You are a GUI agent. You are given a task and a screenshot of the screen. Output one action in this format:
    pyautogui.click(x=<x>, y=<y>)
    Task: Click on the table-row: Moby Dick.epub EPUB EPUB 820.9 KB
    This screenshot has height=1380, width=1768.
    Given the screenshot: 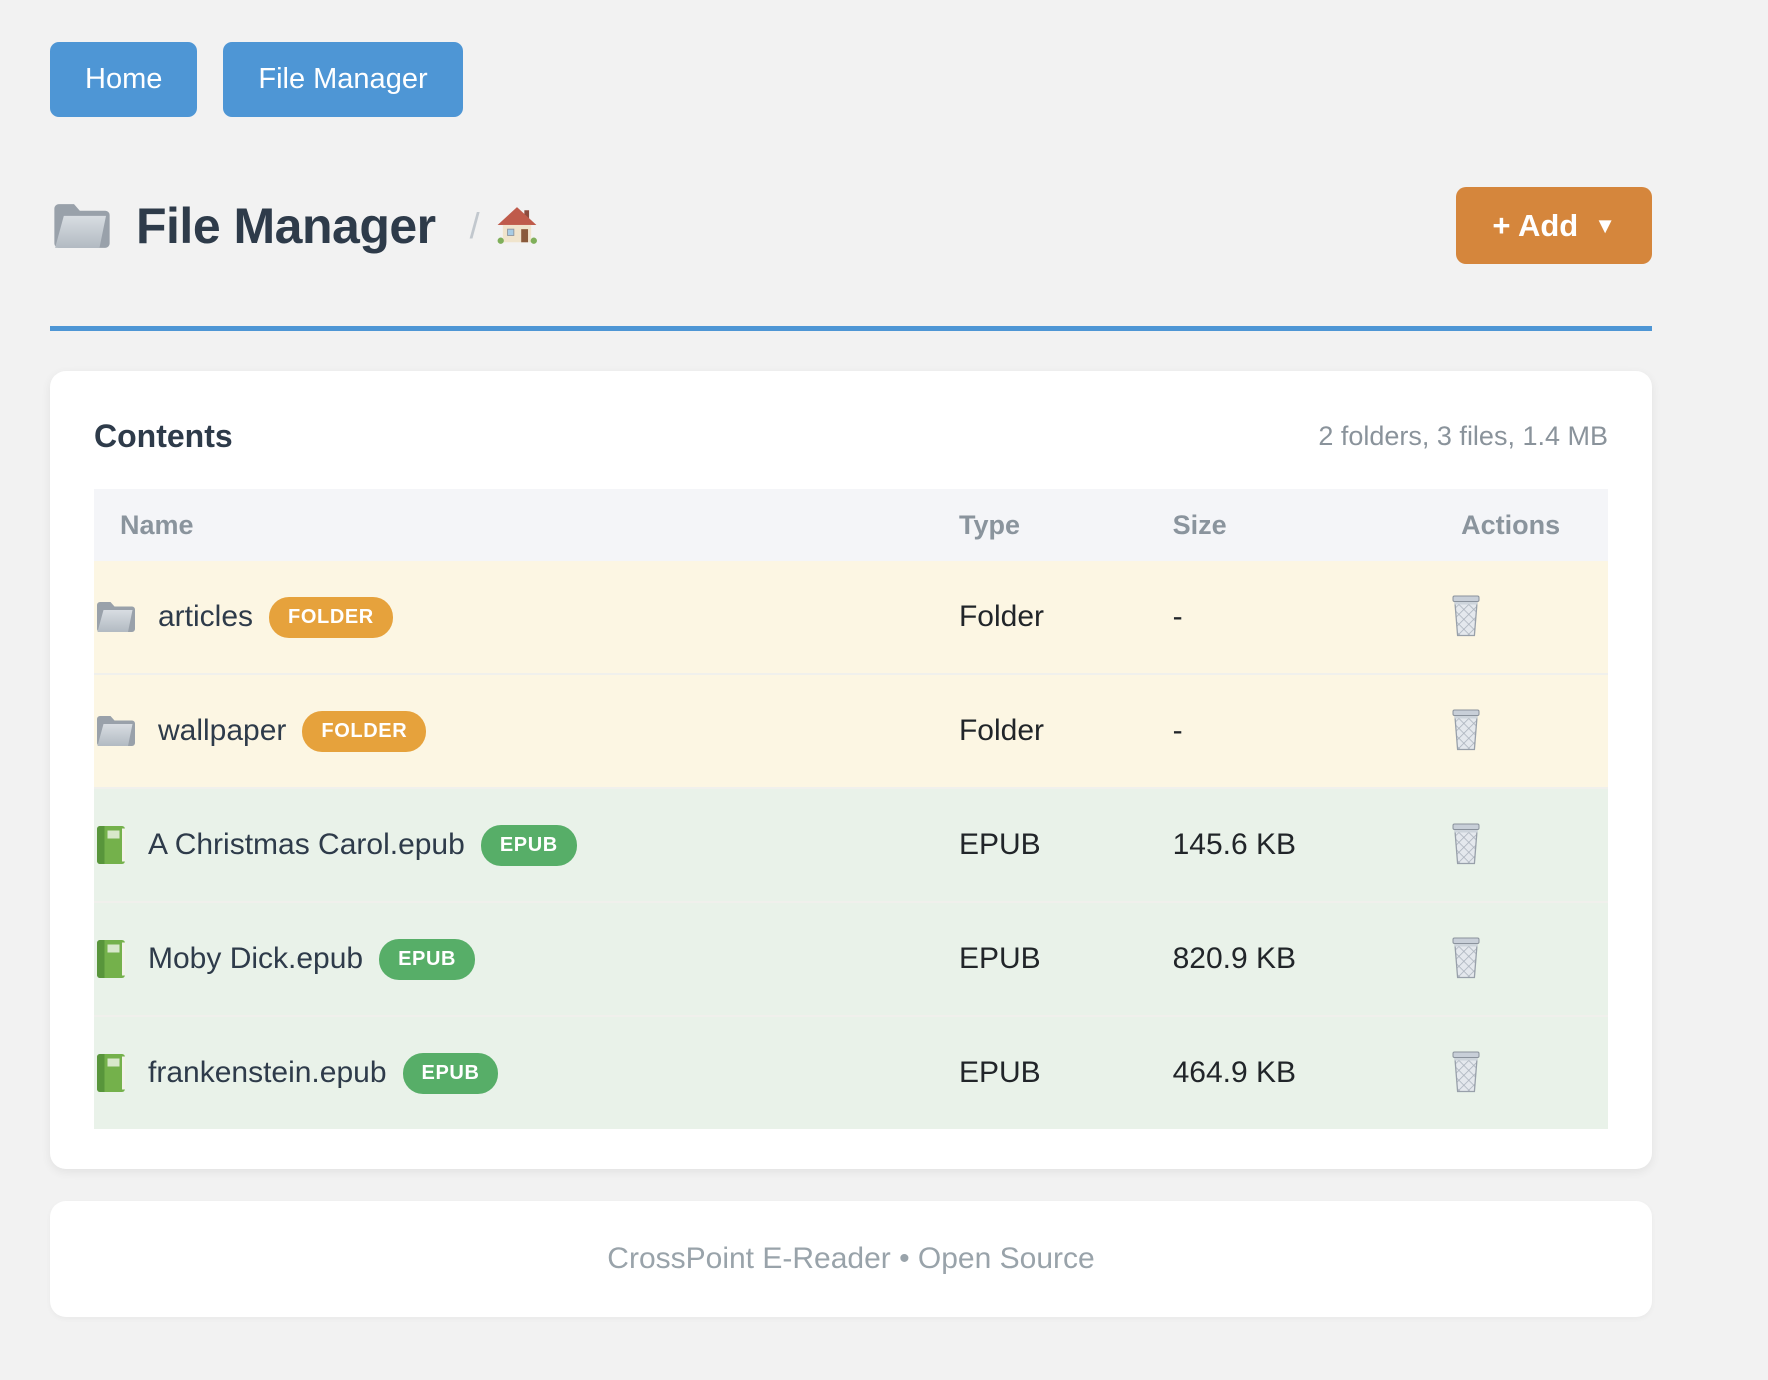 What is the action you would take?
    pyautogui.click(x=851, y=959)
    